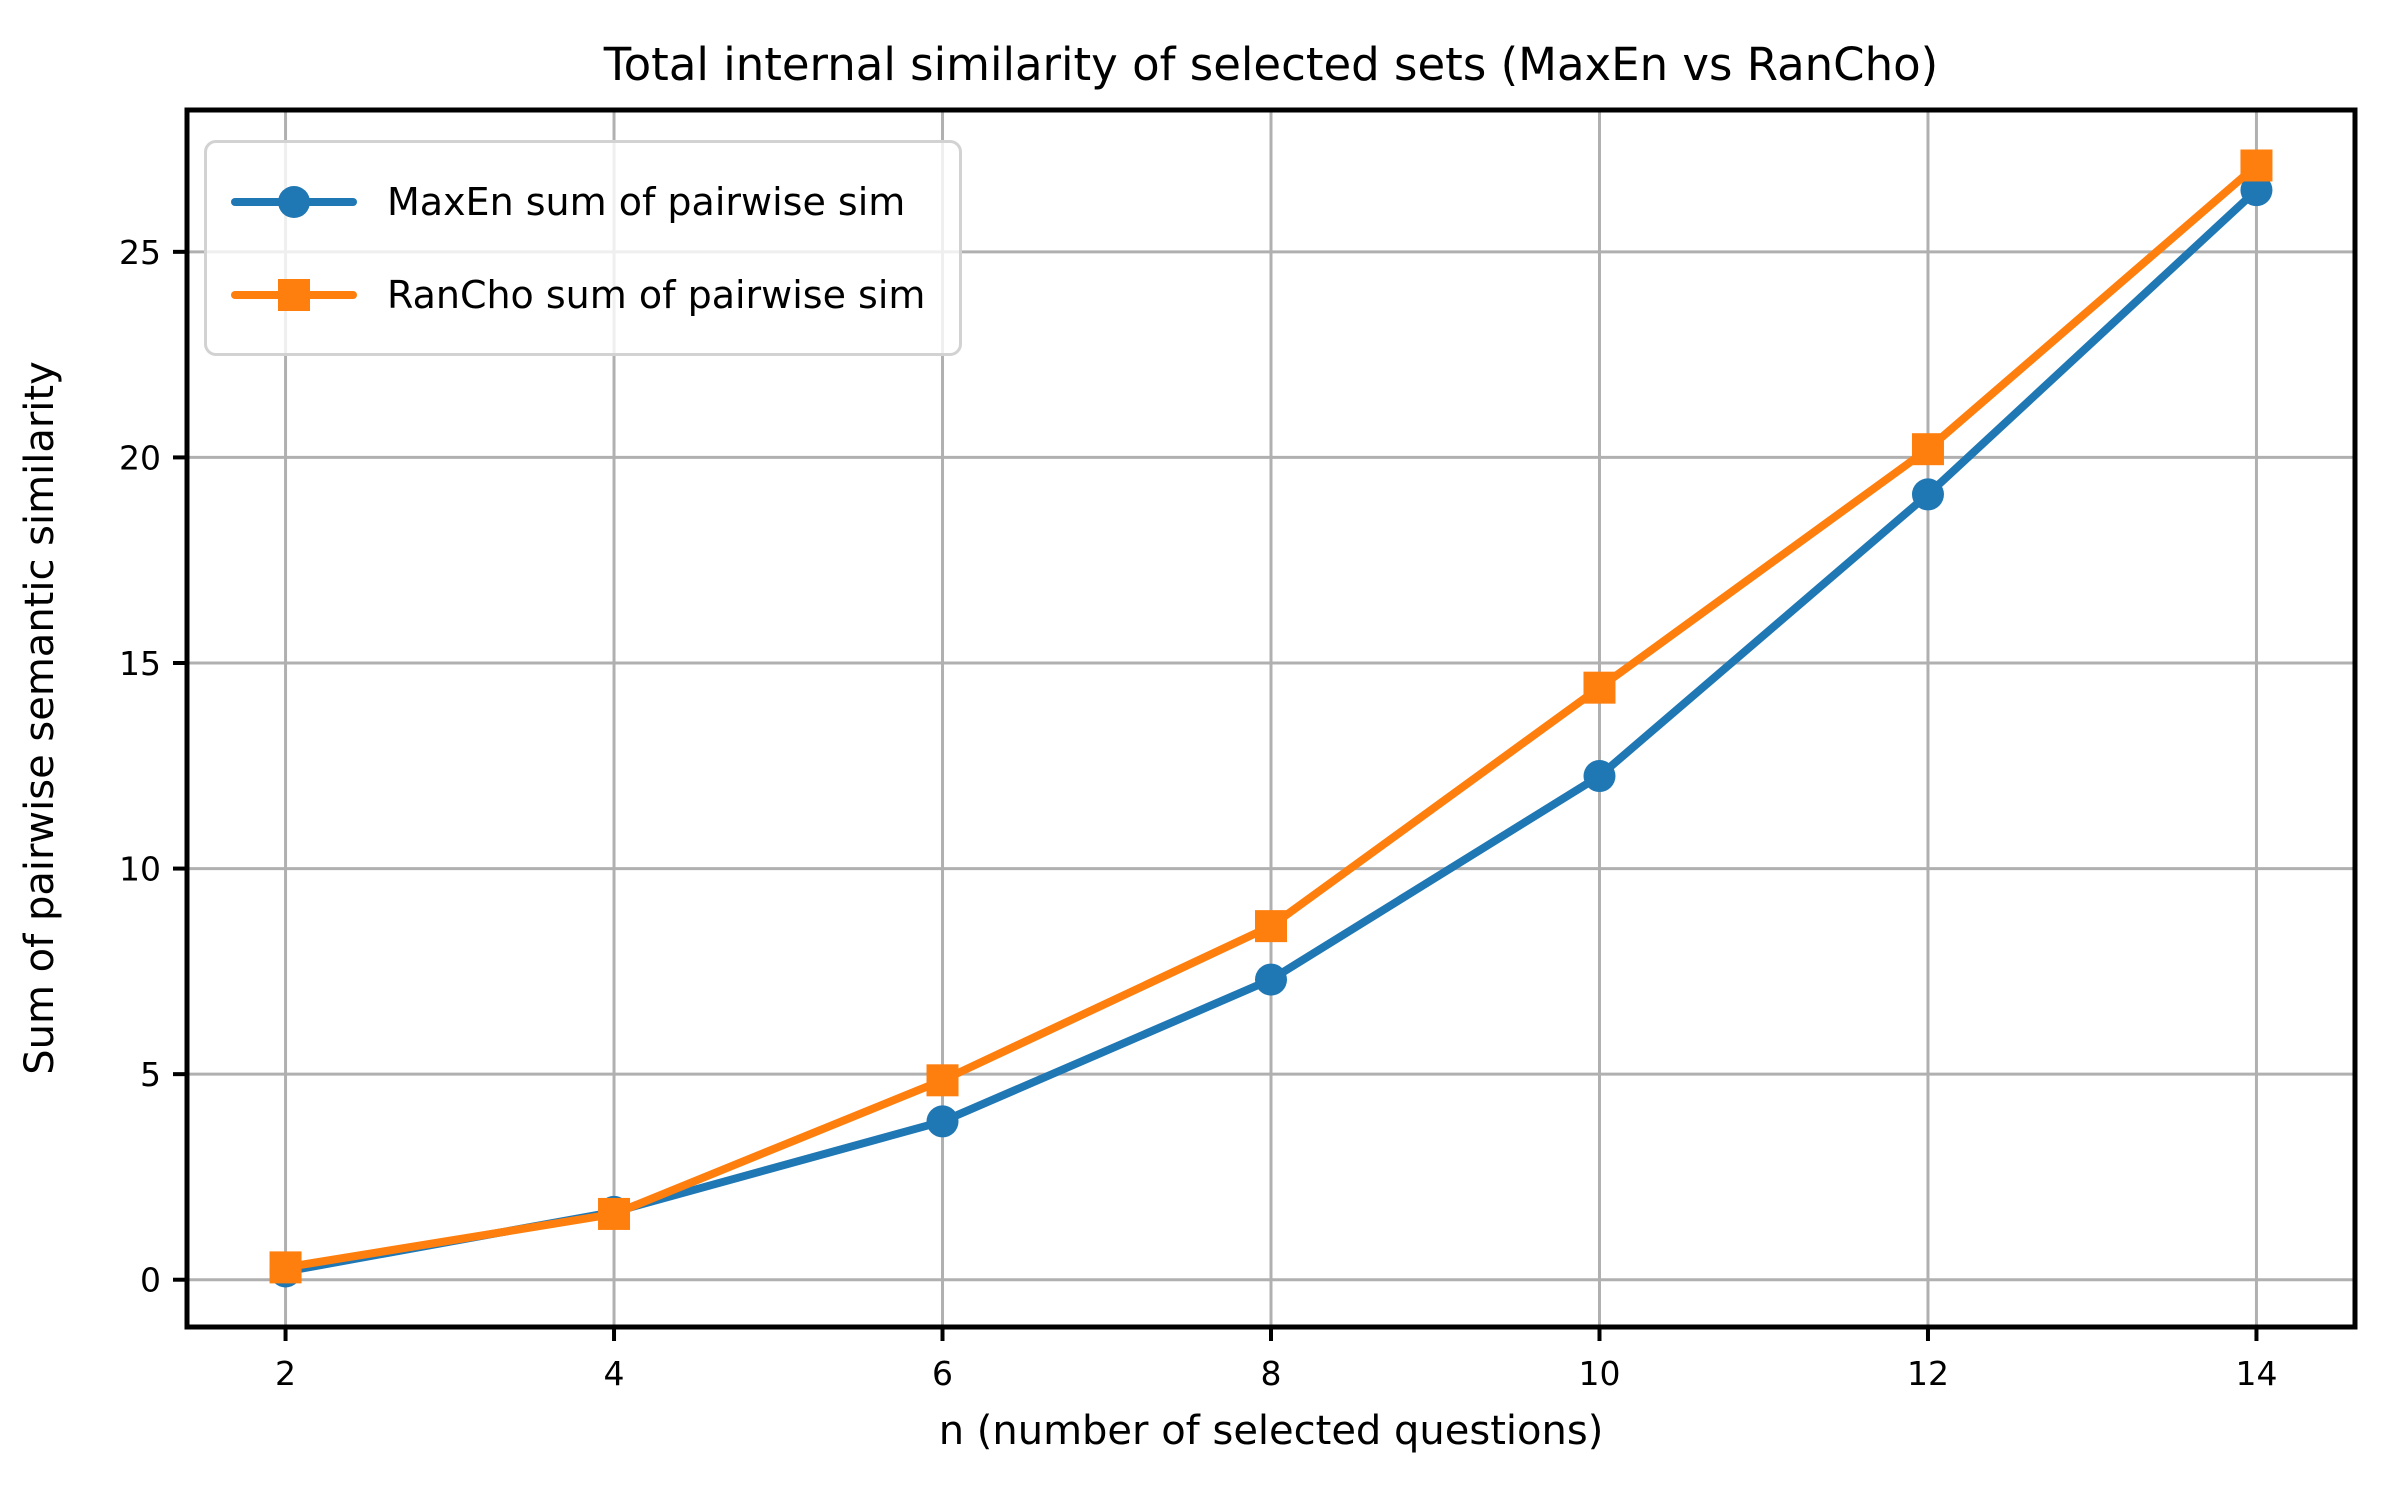 This screenshot has height=1500, width=2400. Describe the element at coordinates (942, 1373) in the screenshot. I see `x-tick-label: 6` at that location.